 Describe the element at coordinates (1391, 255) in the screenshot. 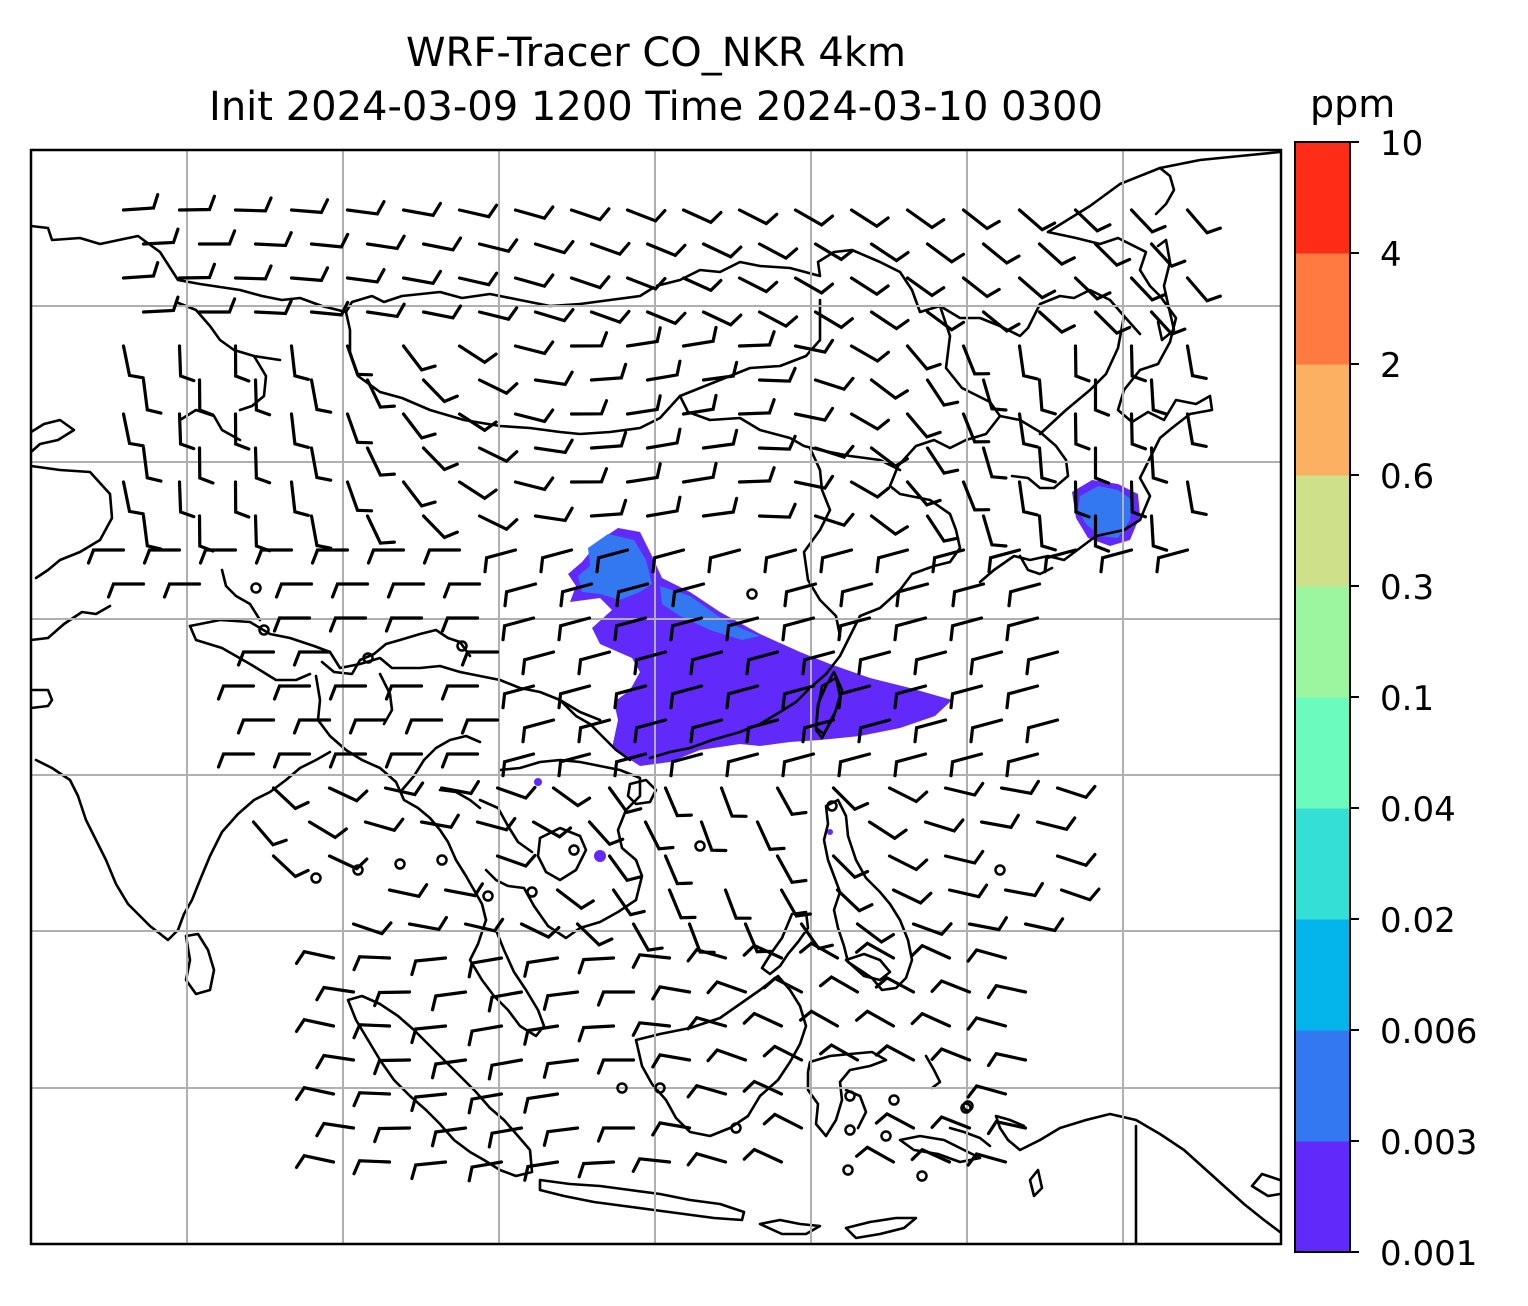

I see `colorbar-tick-label: 4` at that location.